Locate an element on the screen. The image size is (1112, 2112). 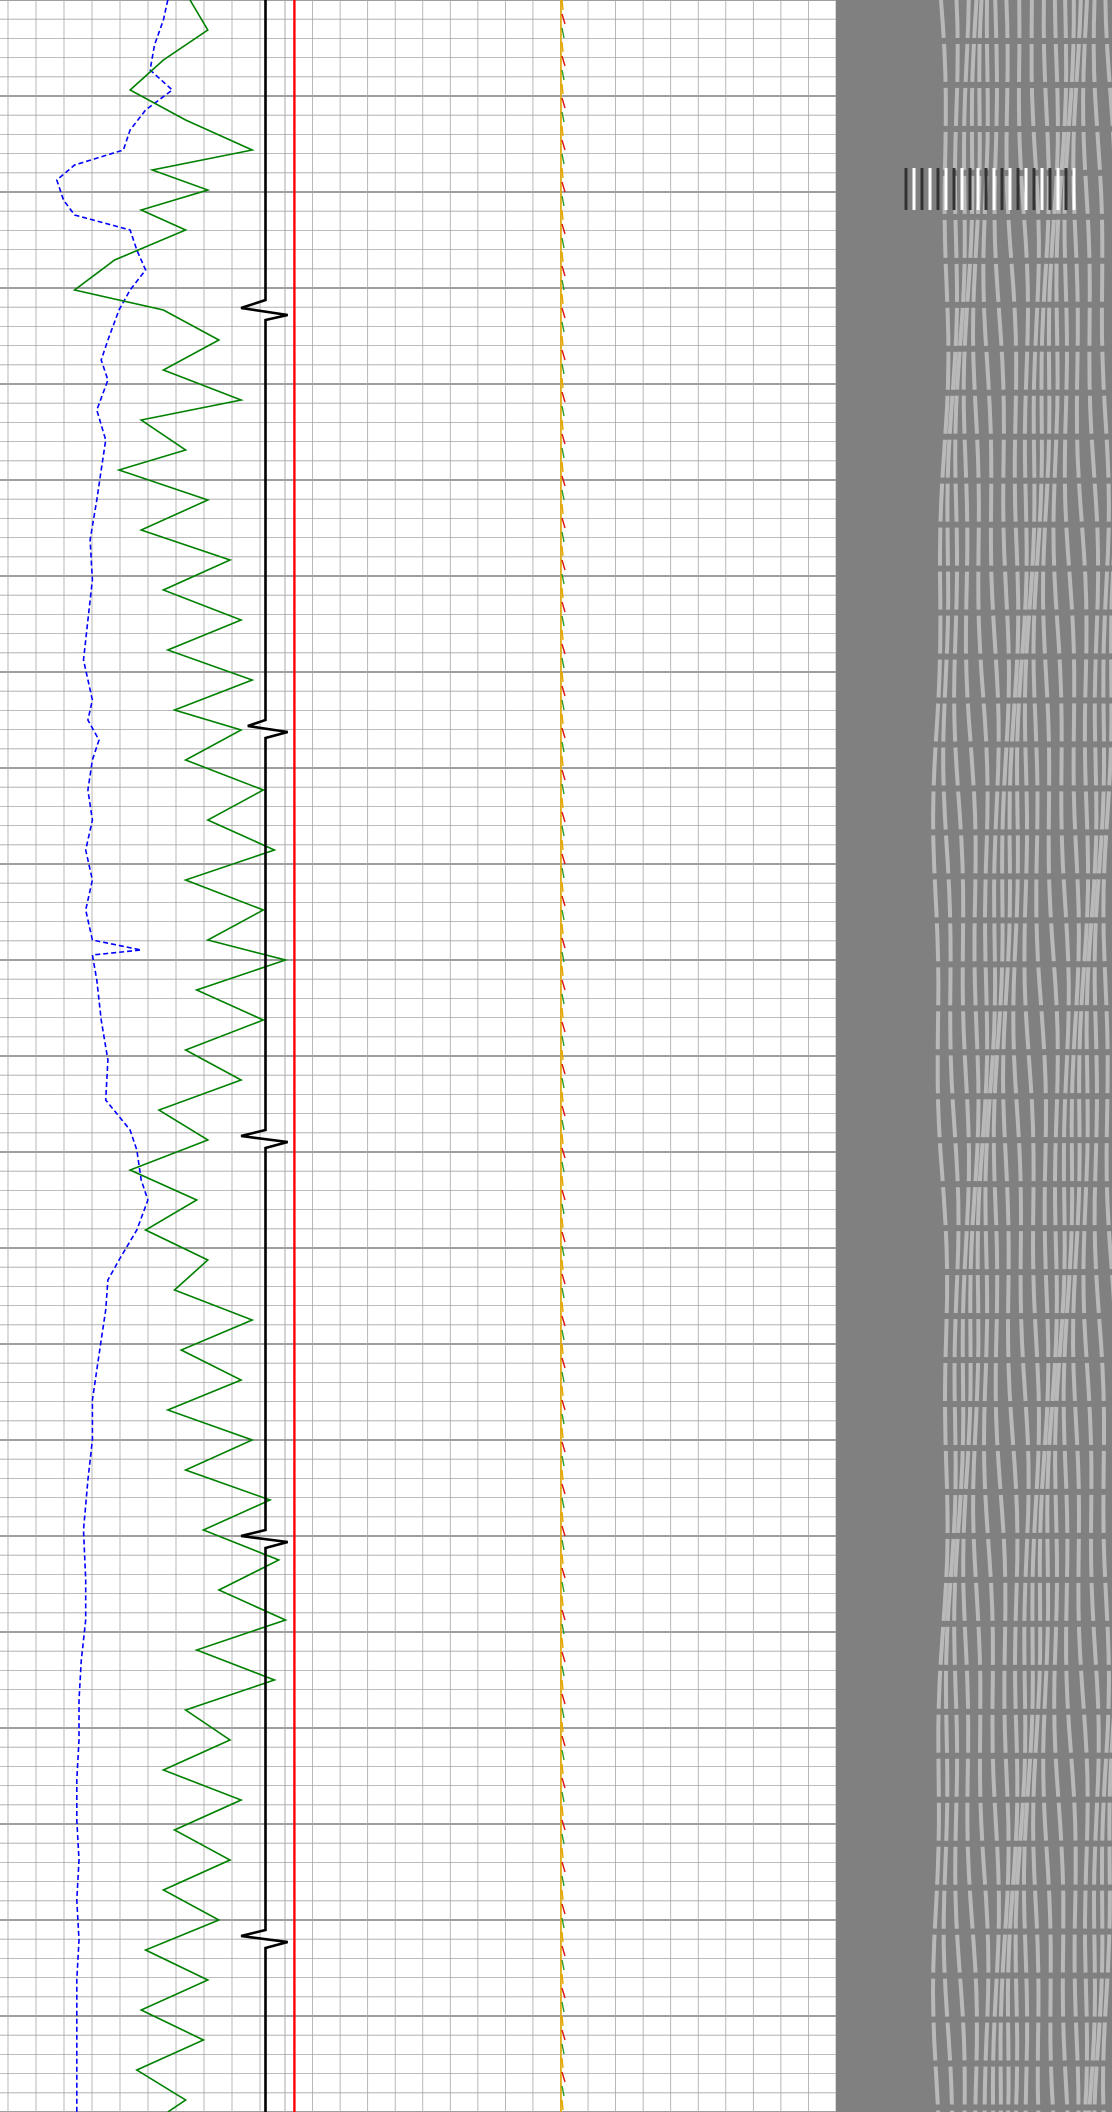
dashed-curve is located at coordinates (114, 1056).